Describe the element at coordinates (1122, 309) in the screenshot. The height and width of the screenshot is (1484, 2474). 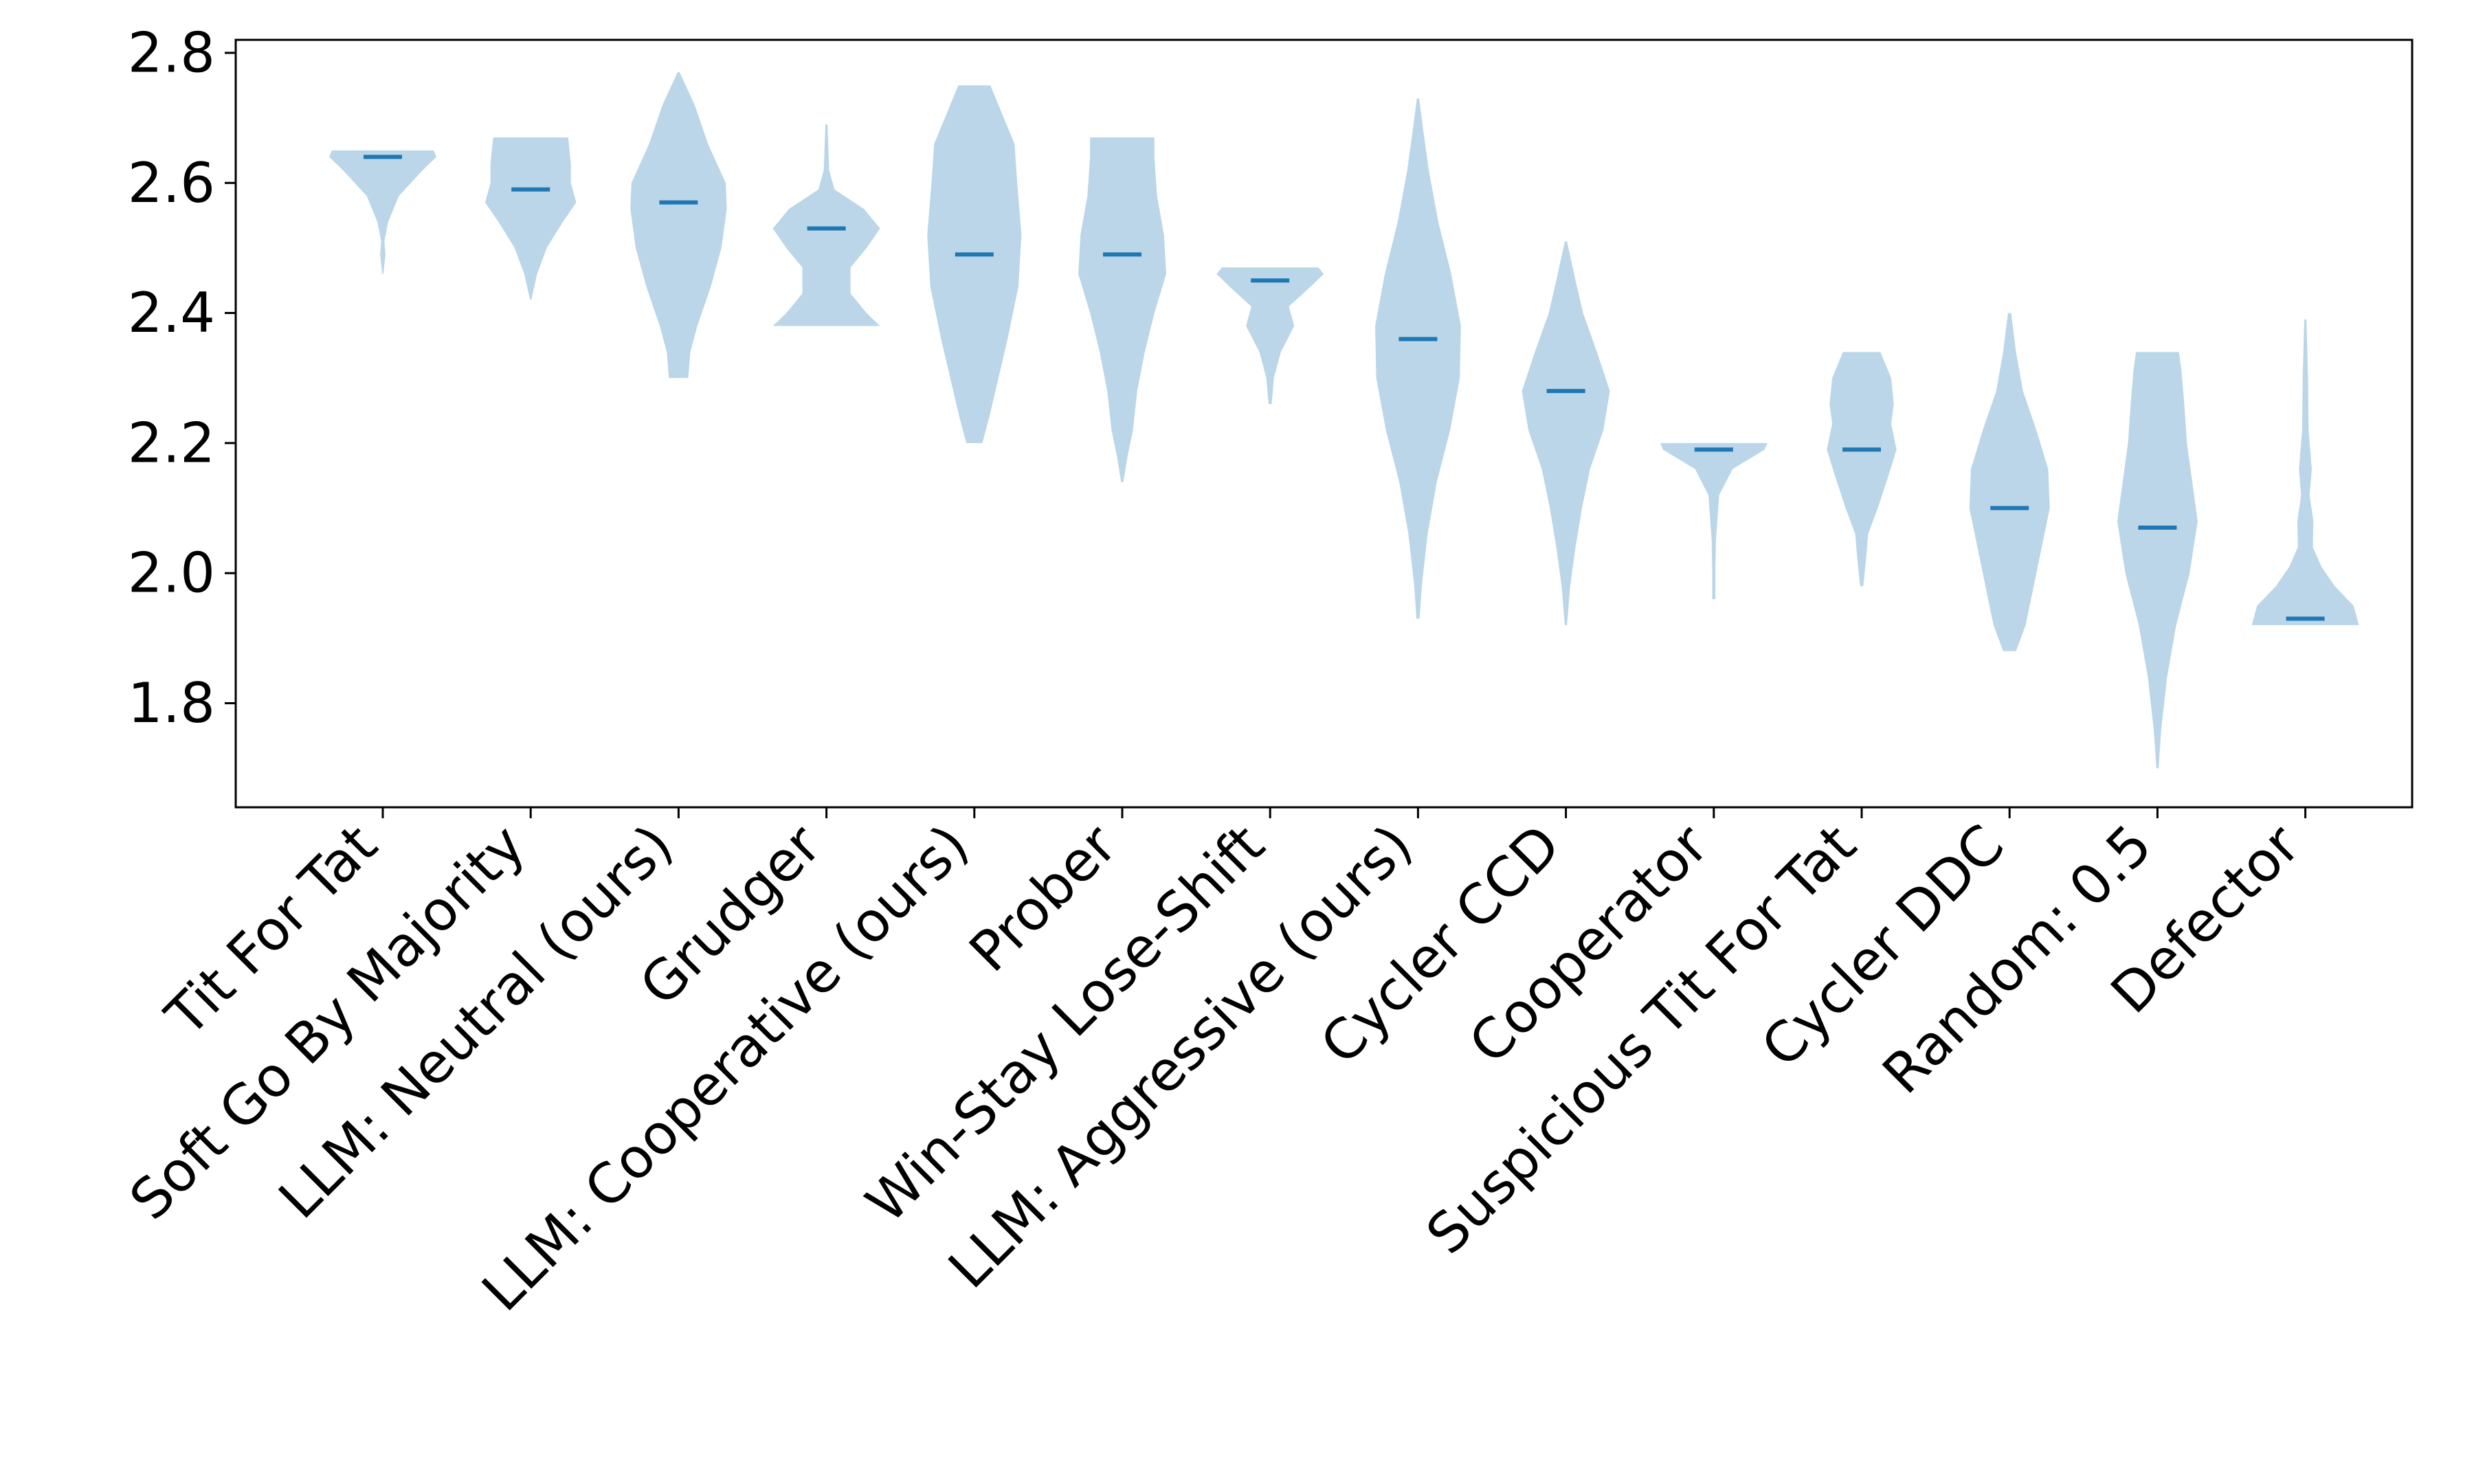
I see `violin-prober` at that location.